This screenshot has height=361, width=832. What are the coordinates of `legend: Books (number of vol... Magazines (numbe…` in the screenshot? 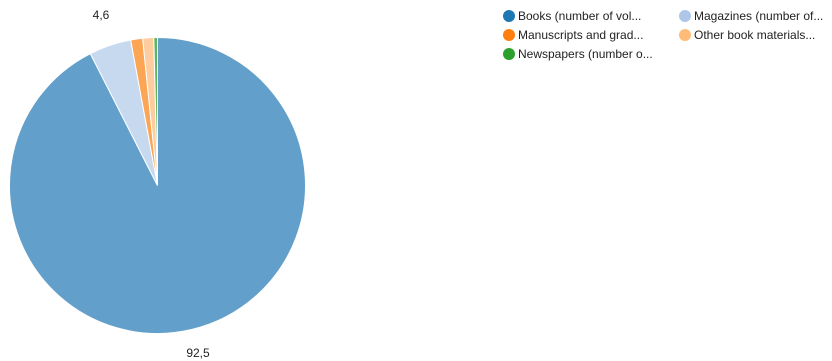 It's located at (667, 34).